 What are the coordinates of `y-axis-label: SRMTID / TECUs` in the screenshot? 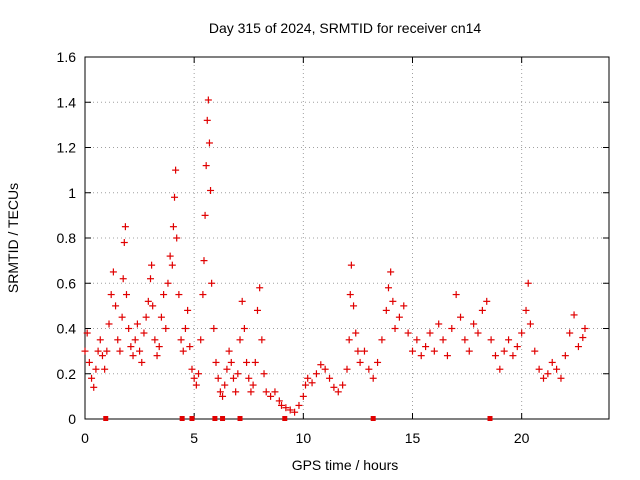 It's located at (13, 238).